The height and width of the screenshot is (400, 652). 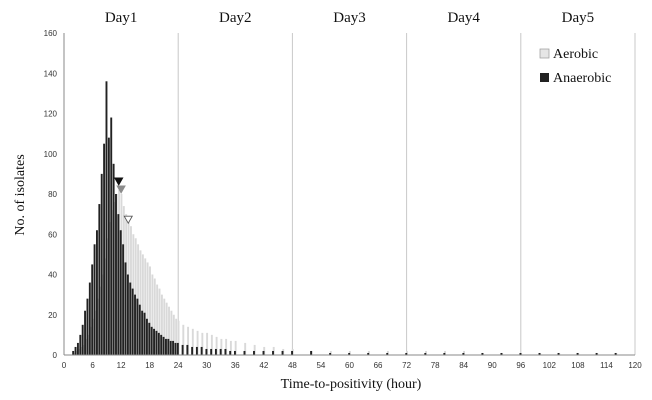 What do you see at coordinates (463, 18) in the screenshot?
I see `day-label-4: Day4` at bounding box center [463, 18].